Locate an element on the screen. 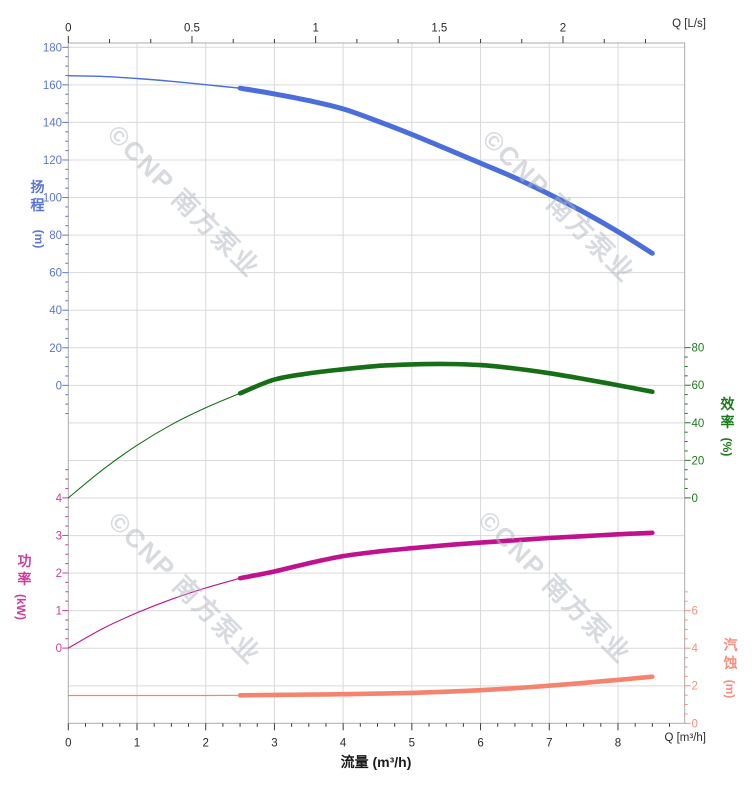  efficiency-axis-ticks is located at coordinates (687, 423).